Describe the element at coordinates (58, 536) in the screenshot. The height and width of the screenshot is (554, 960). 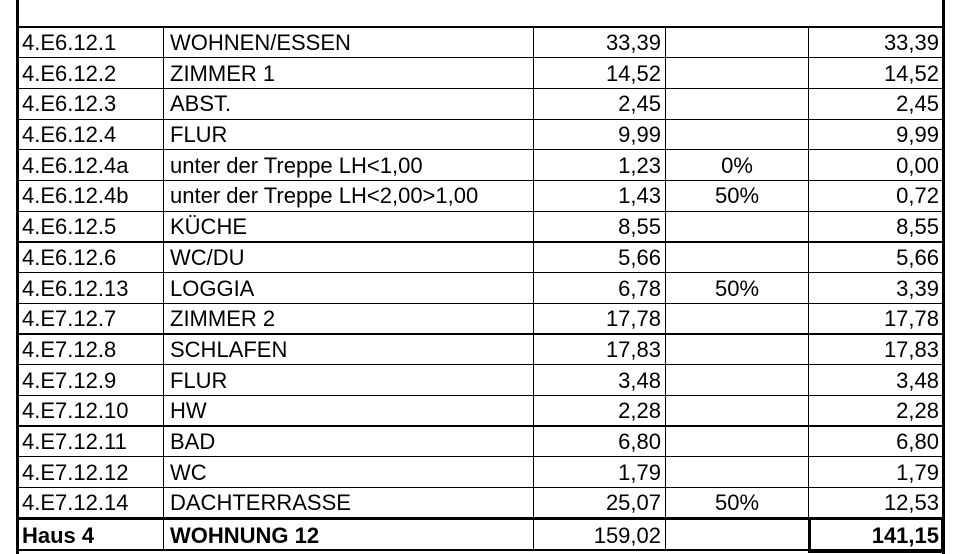
I see `id-cell: Haus 4` at that location.